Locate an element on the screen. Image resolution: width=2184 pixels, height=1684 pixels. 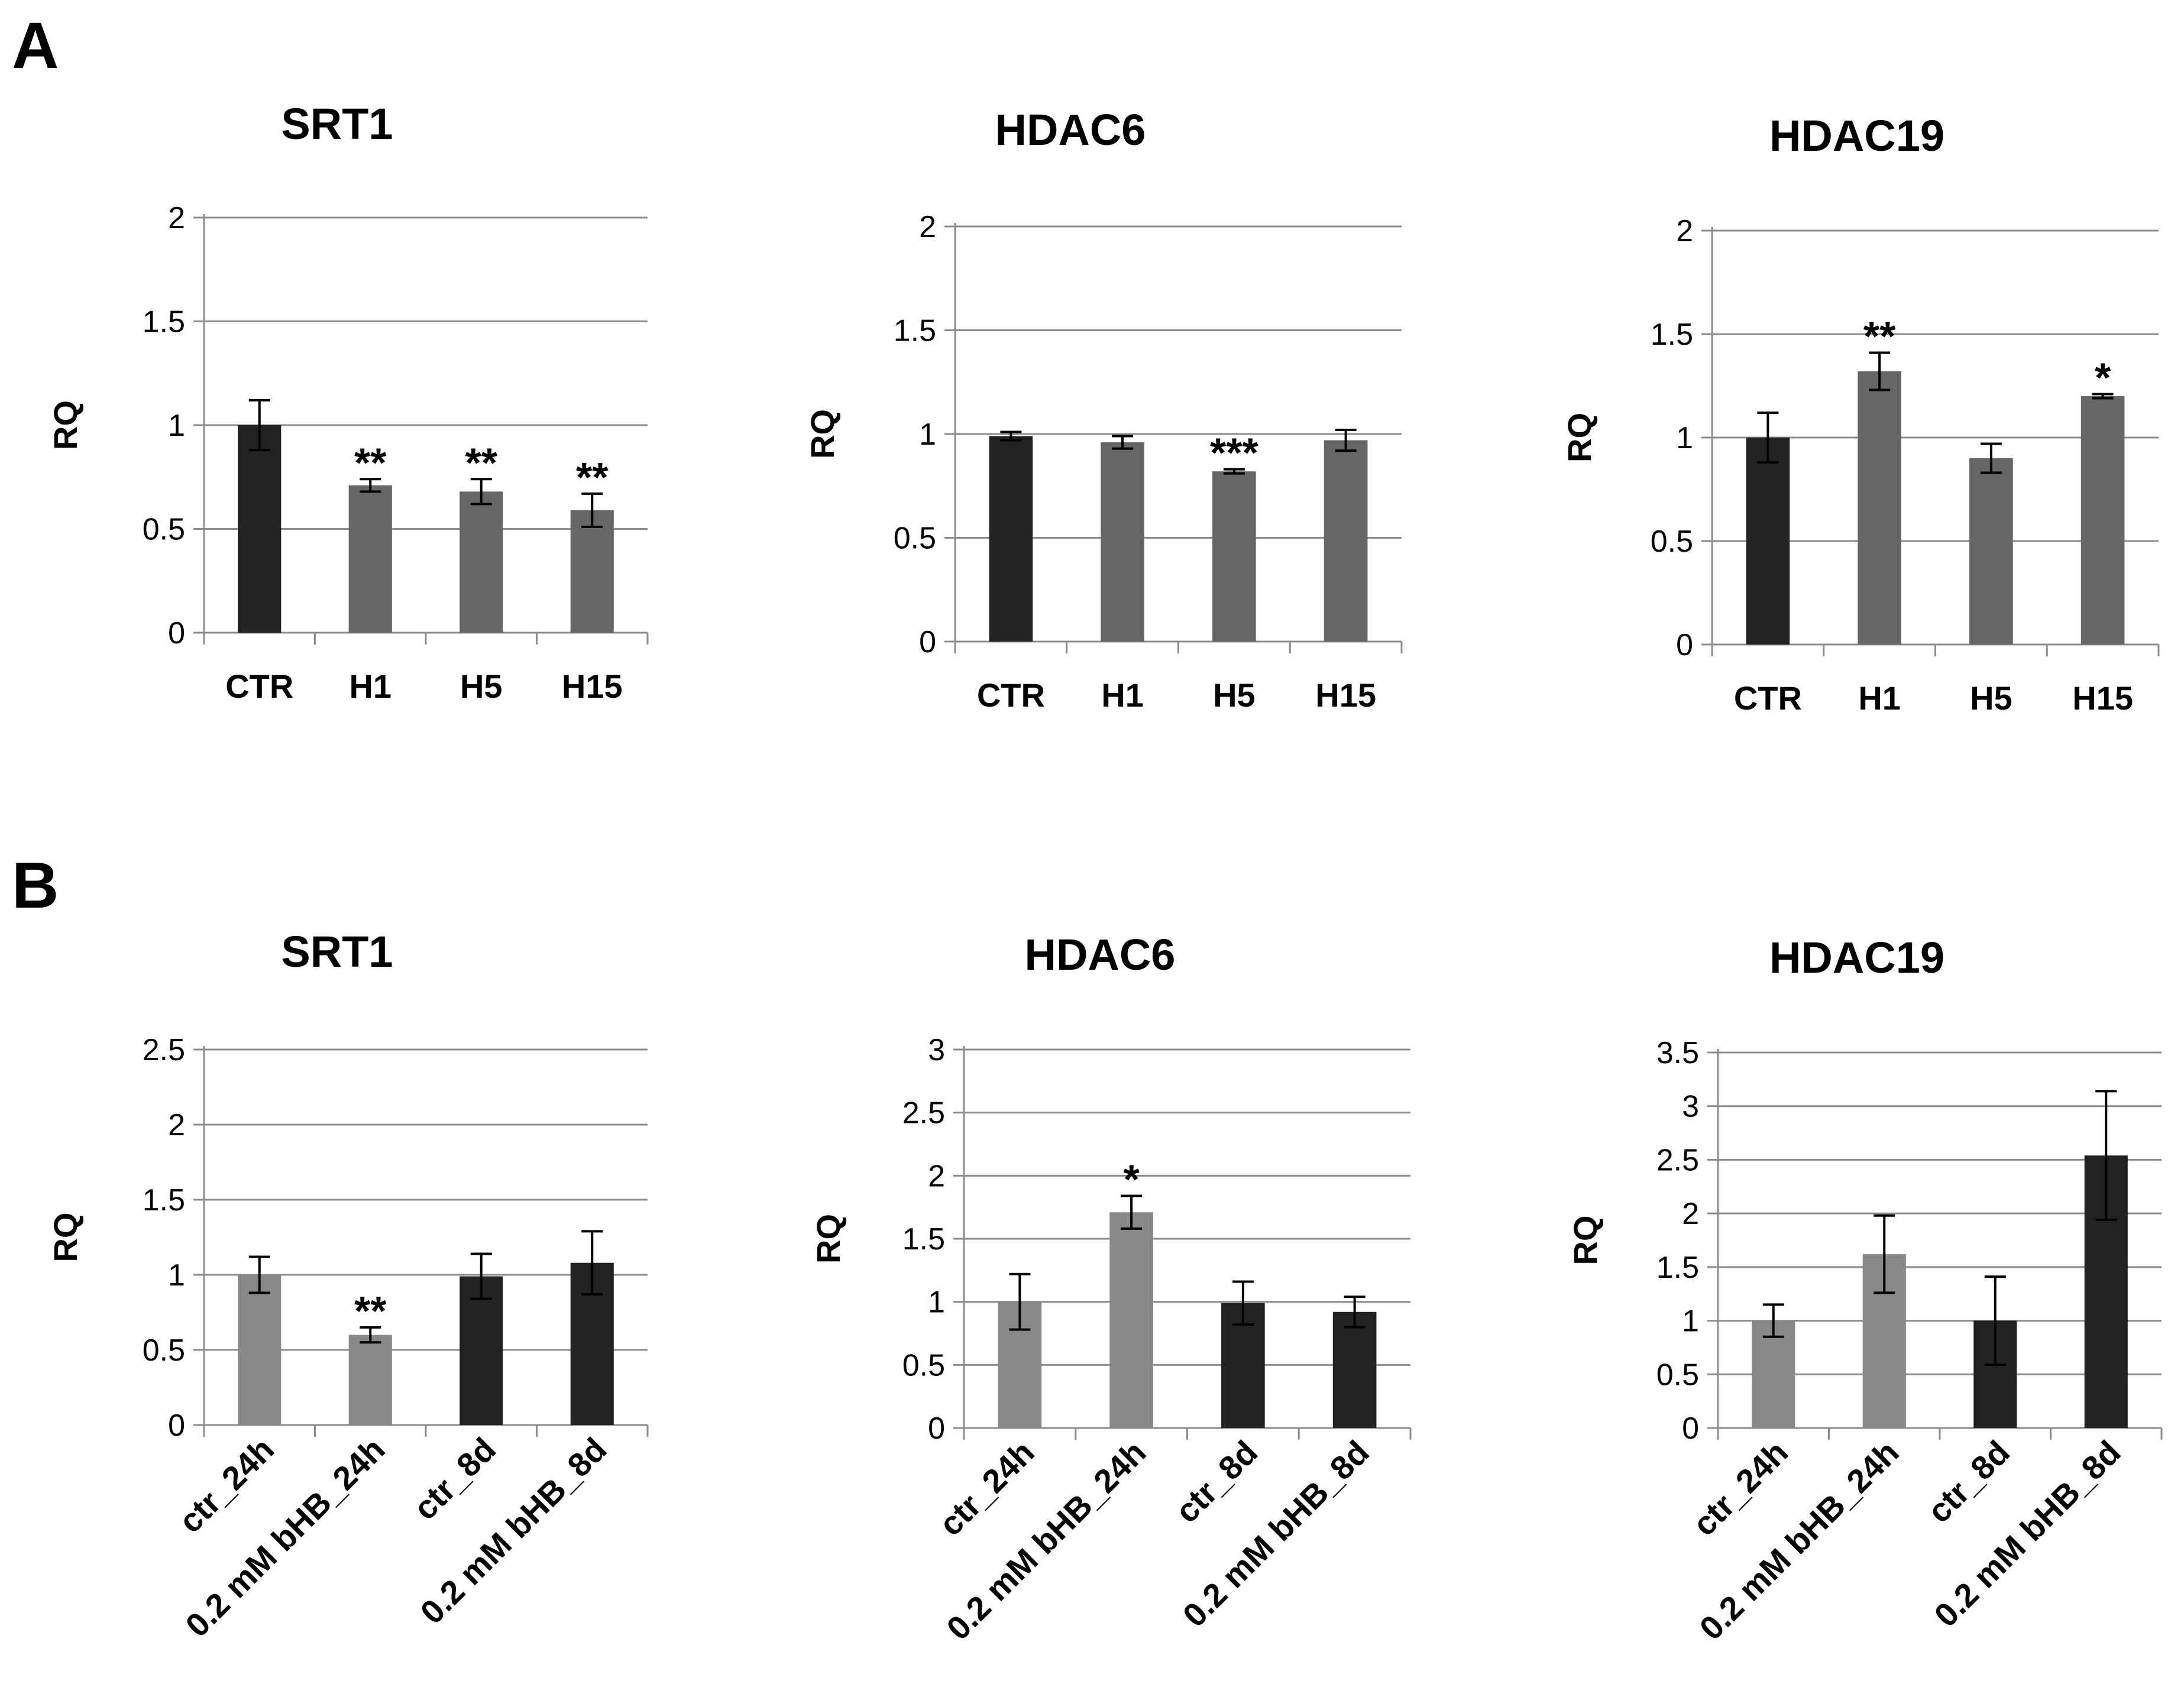
chart-a-hdac19-xtick-label: CTR is located at coordinates (1768, 698).